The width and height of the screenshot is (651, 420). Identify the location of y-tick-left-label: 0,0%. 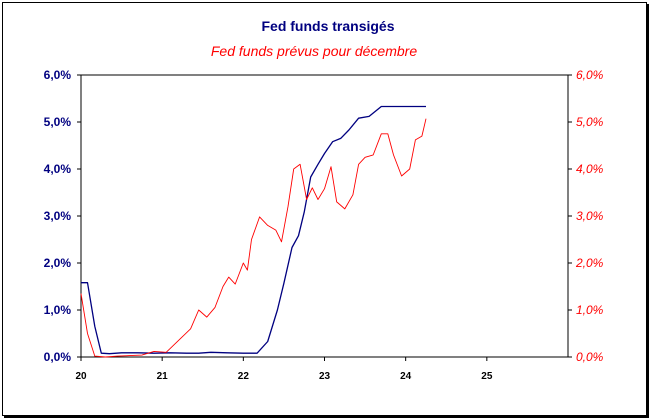
(58, 357).